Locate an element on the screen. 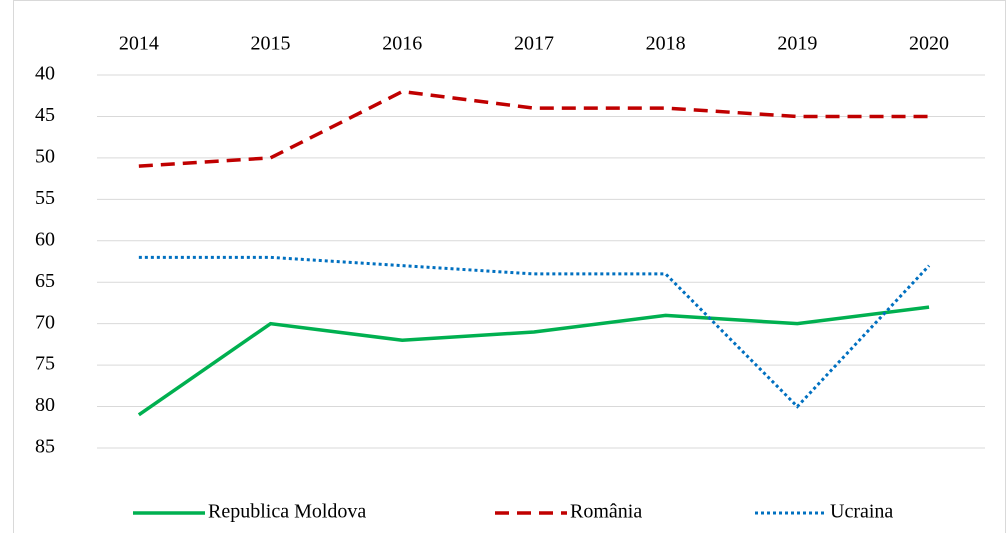  y-tick-label: 65 is located at coordinates (45, 281).